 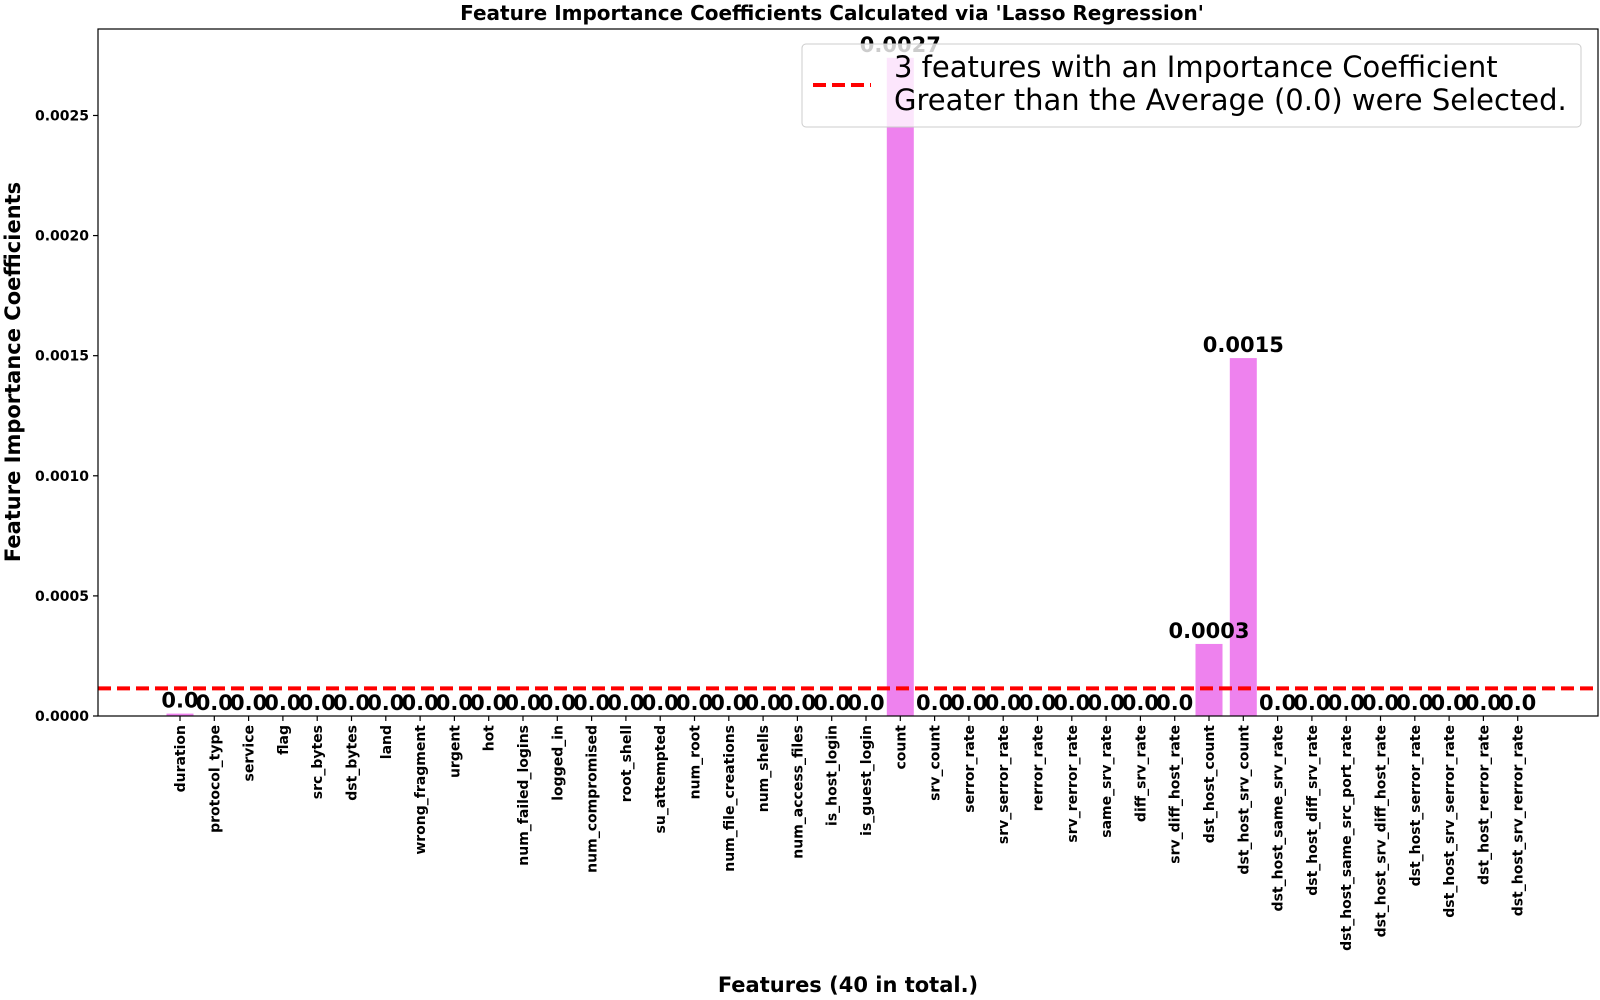 I want to click on y-axis-ticks: 0.0000 0.0005 0.0010 0.0015 0.0020 0.0025, so click(x=66, y=416).